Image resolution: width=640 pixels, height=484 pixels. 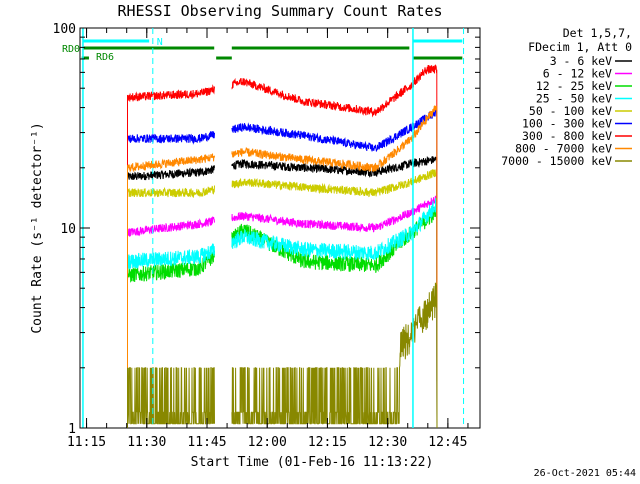 What do you see at coordinates (597, 33) in the screenshot?
I see `legend-header-1: Det 1,5,7,` at bounding box center [597, 33].